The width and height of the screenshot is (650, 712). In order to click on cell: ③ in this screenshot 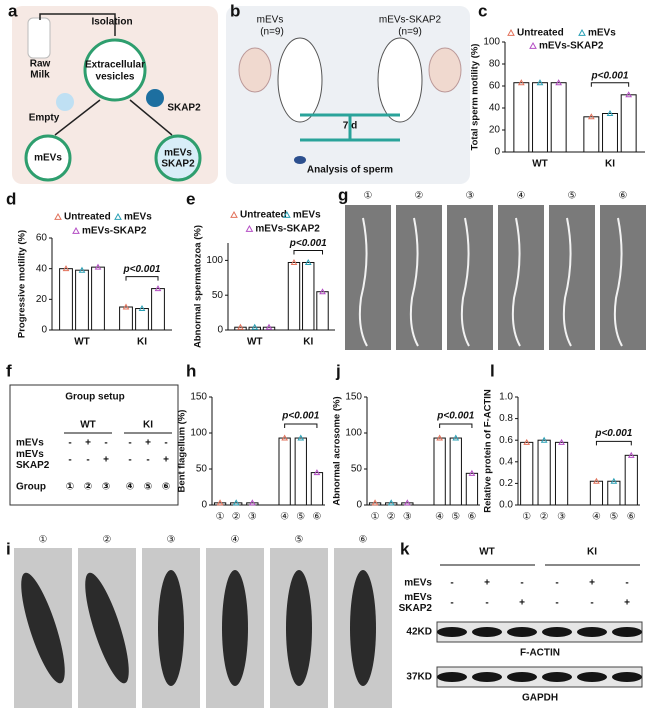, I will do `click(106, 487)`.